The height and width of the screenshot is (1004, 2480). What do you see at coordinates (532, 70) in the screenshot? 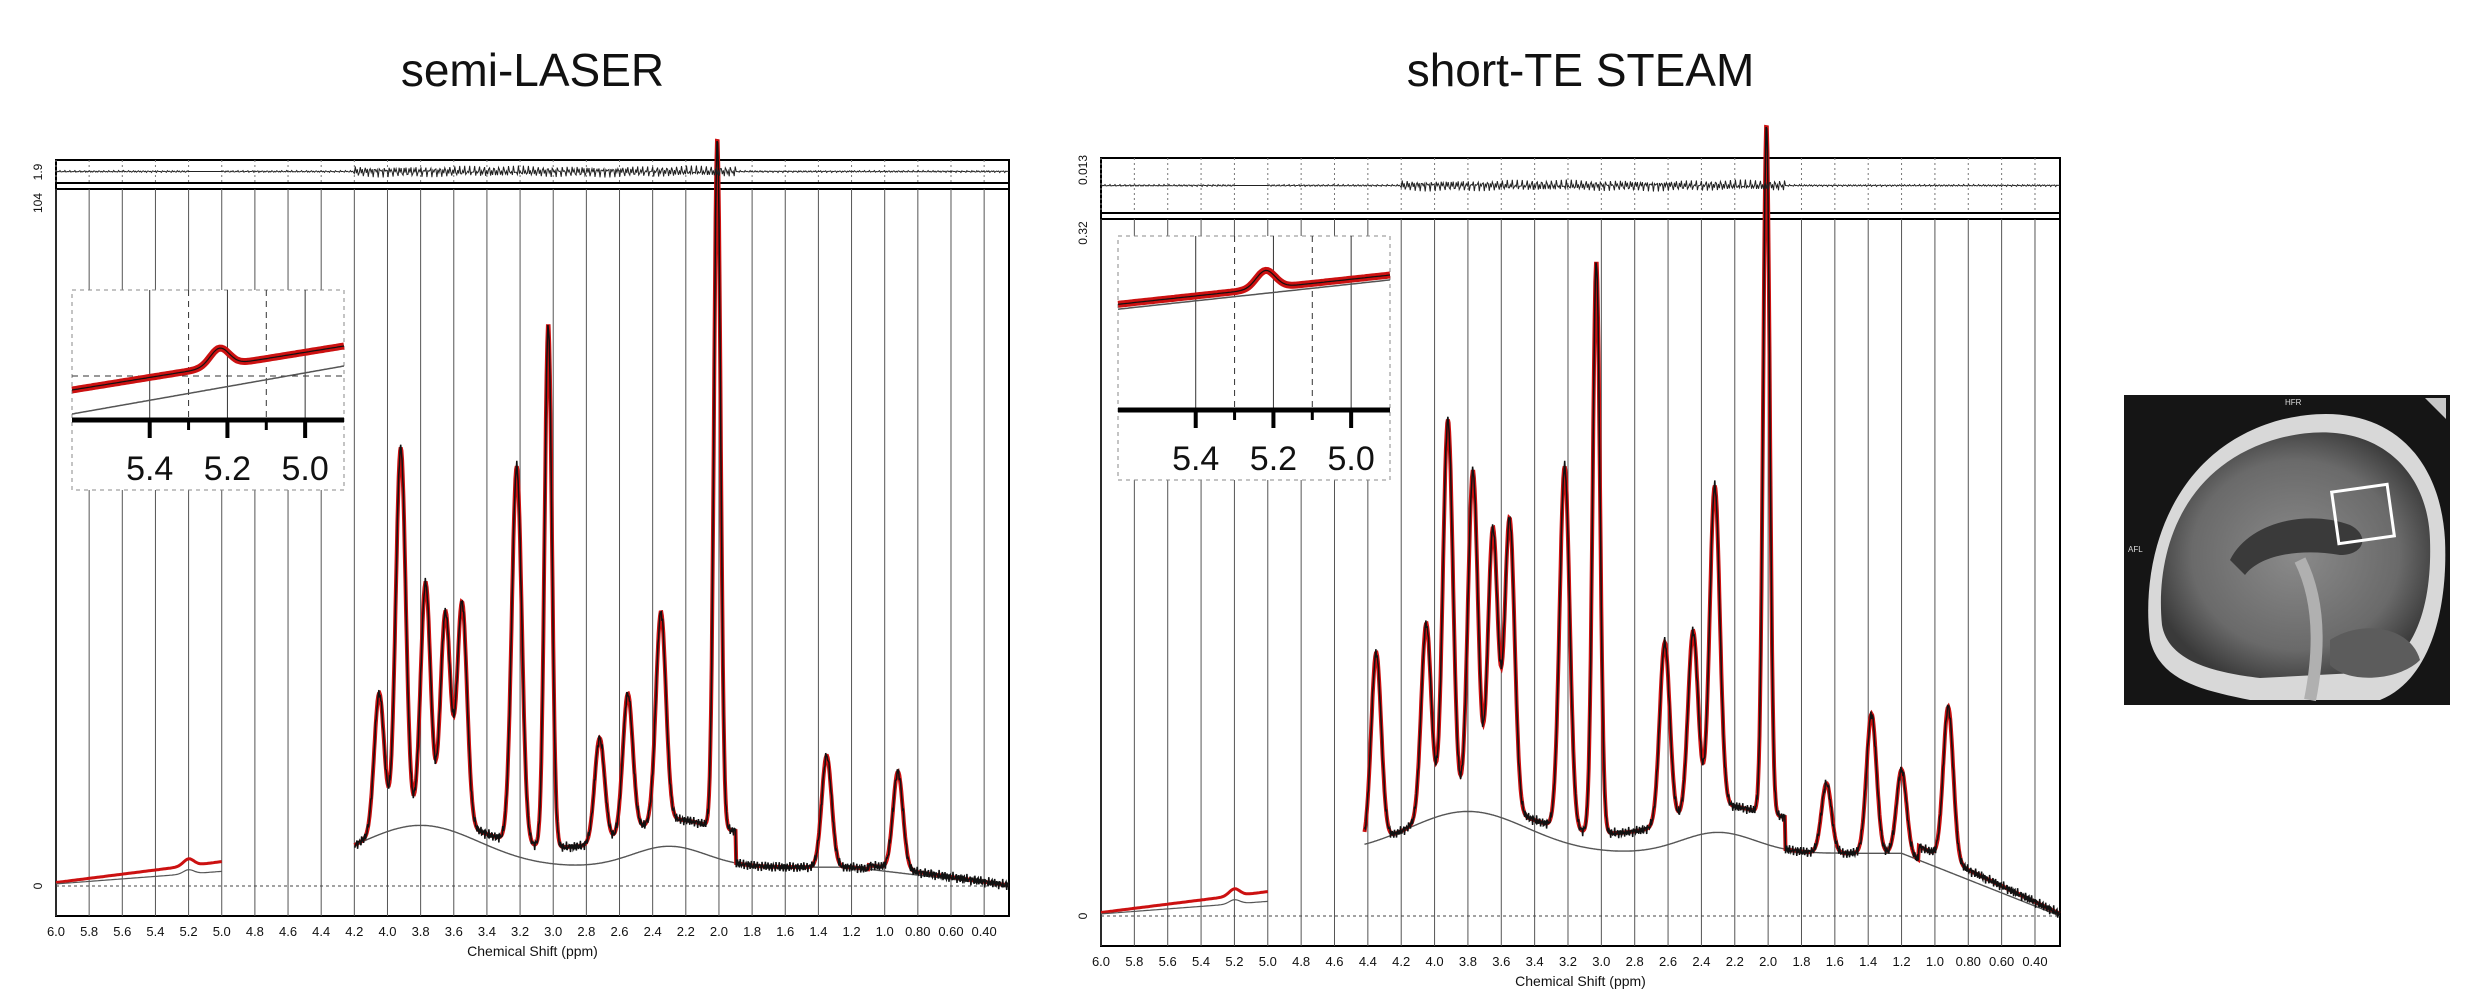
I see `chart-title: semi-LASER` at bounding box center [532, 70].